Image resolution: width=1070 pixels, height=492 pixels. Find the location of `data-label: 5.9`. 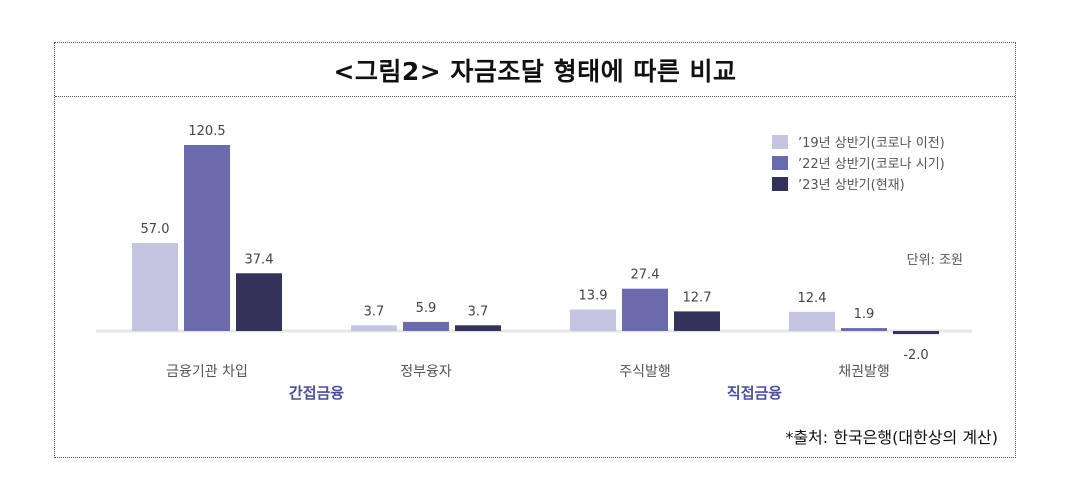

data-label: 5.9 is located at coordinates (426, 308).